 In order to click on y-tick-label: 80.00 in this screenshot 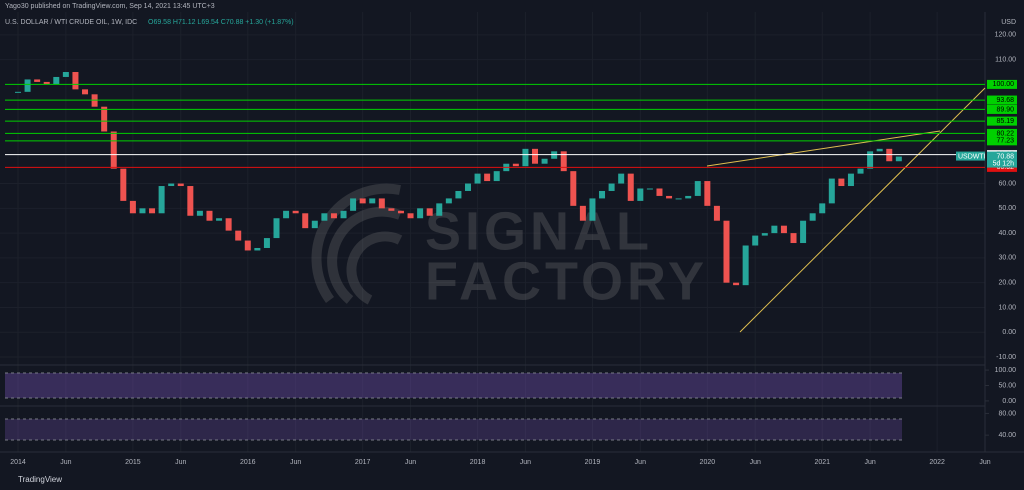, I will do `click(1007, 413)`.